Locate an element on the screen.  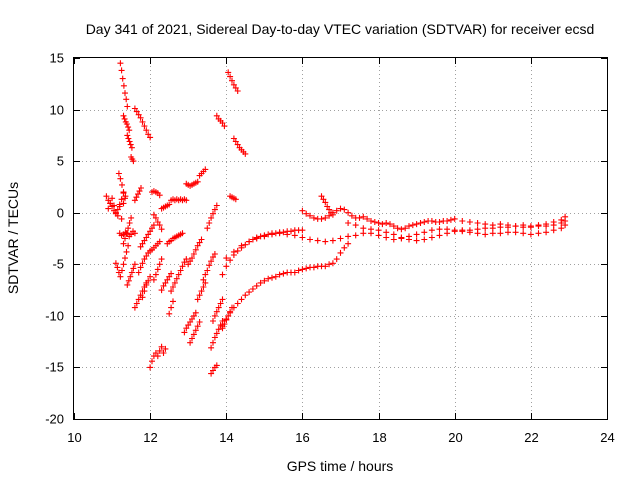
x-tick-label: 20 is located at coordinates (455, 437).